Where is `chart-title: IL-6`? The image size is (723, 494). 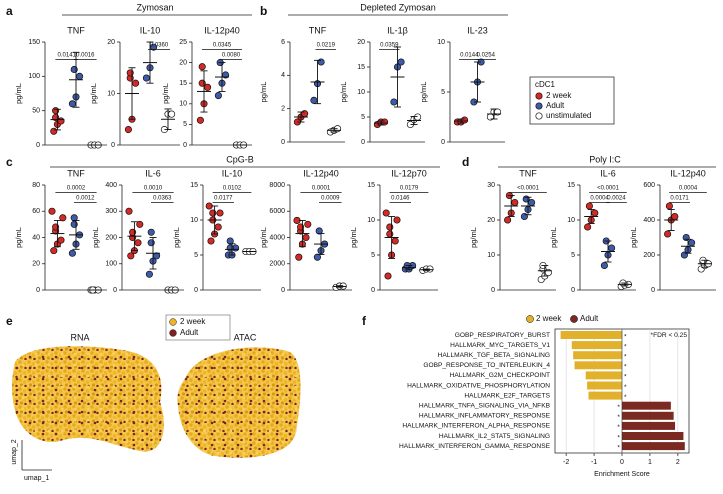 chart-title: IL-6 is located at coordinates (608, 173).